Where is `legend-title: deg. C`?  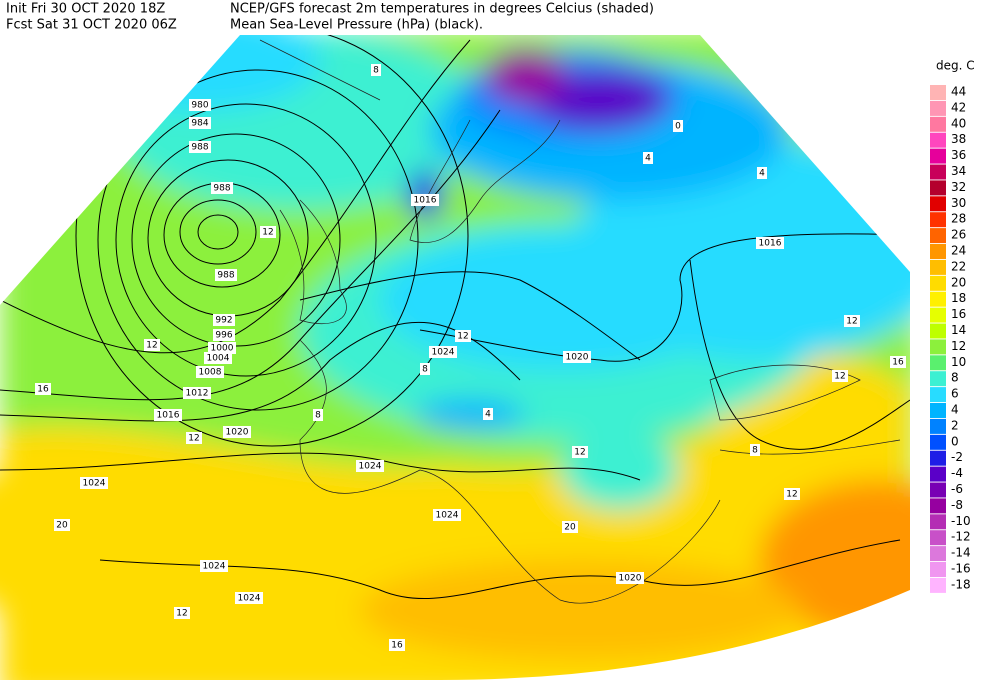
legend-title: deg. C is located at coordinates (955, 66).